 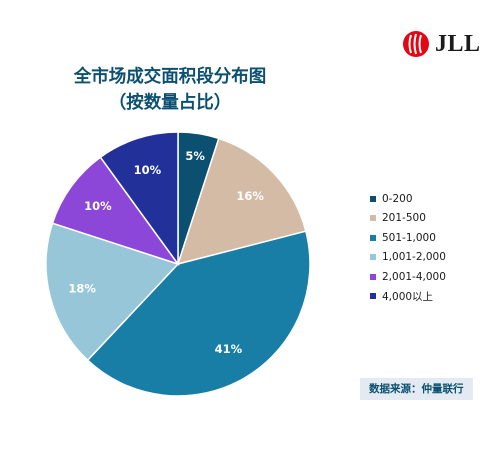 I want to click on legend-label-1: 201-500, so click(x=404, y=218).